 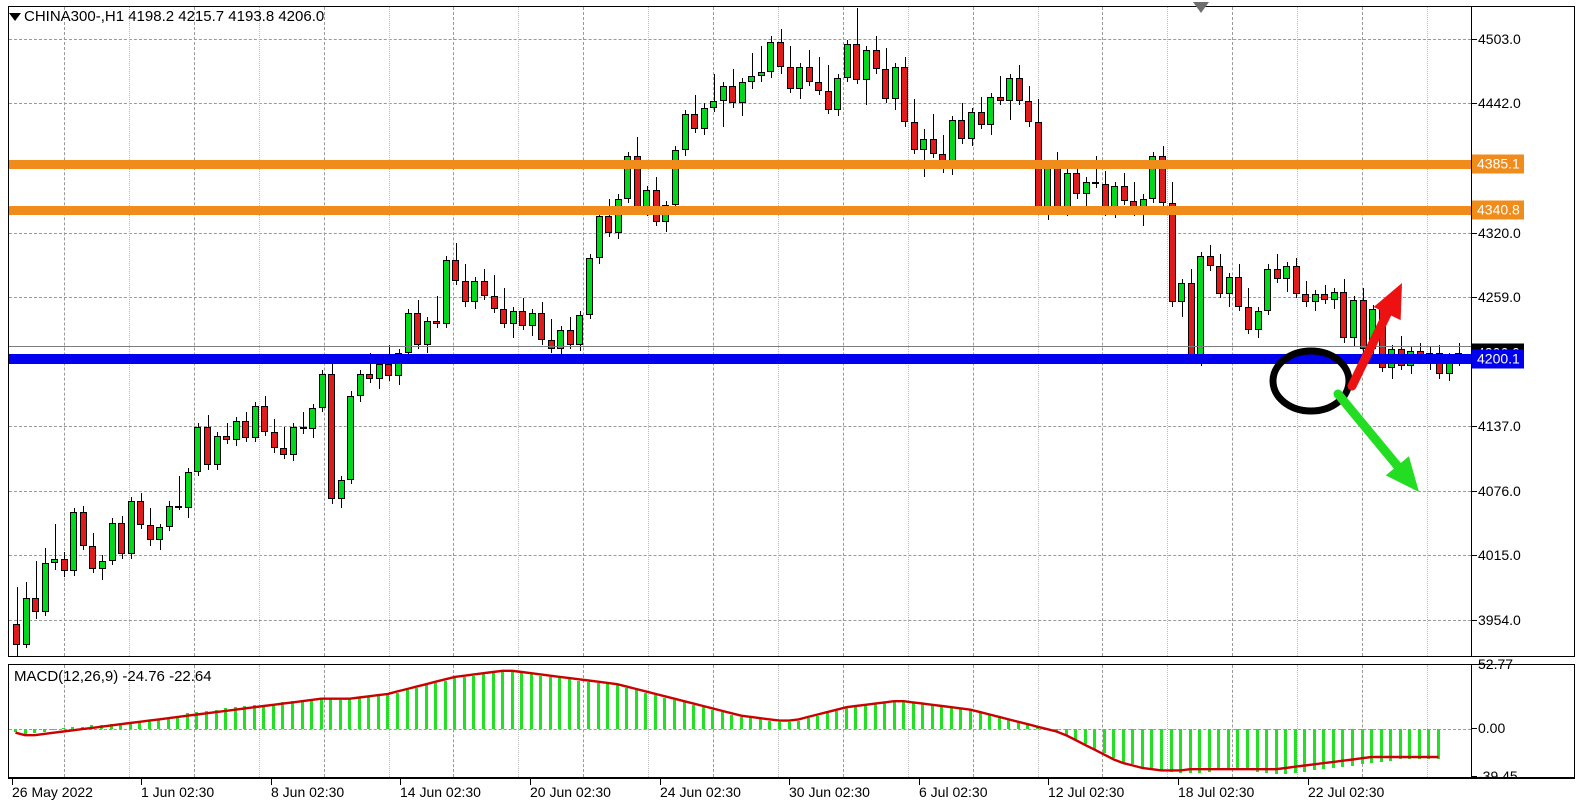 What do you see at coordinates (440, 792) in the screenshot?
I see `time-tick-label: 14 Jun 02:30` at bounding box center [440, 792].